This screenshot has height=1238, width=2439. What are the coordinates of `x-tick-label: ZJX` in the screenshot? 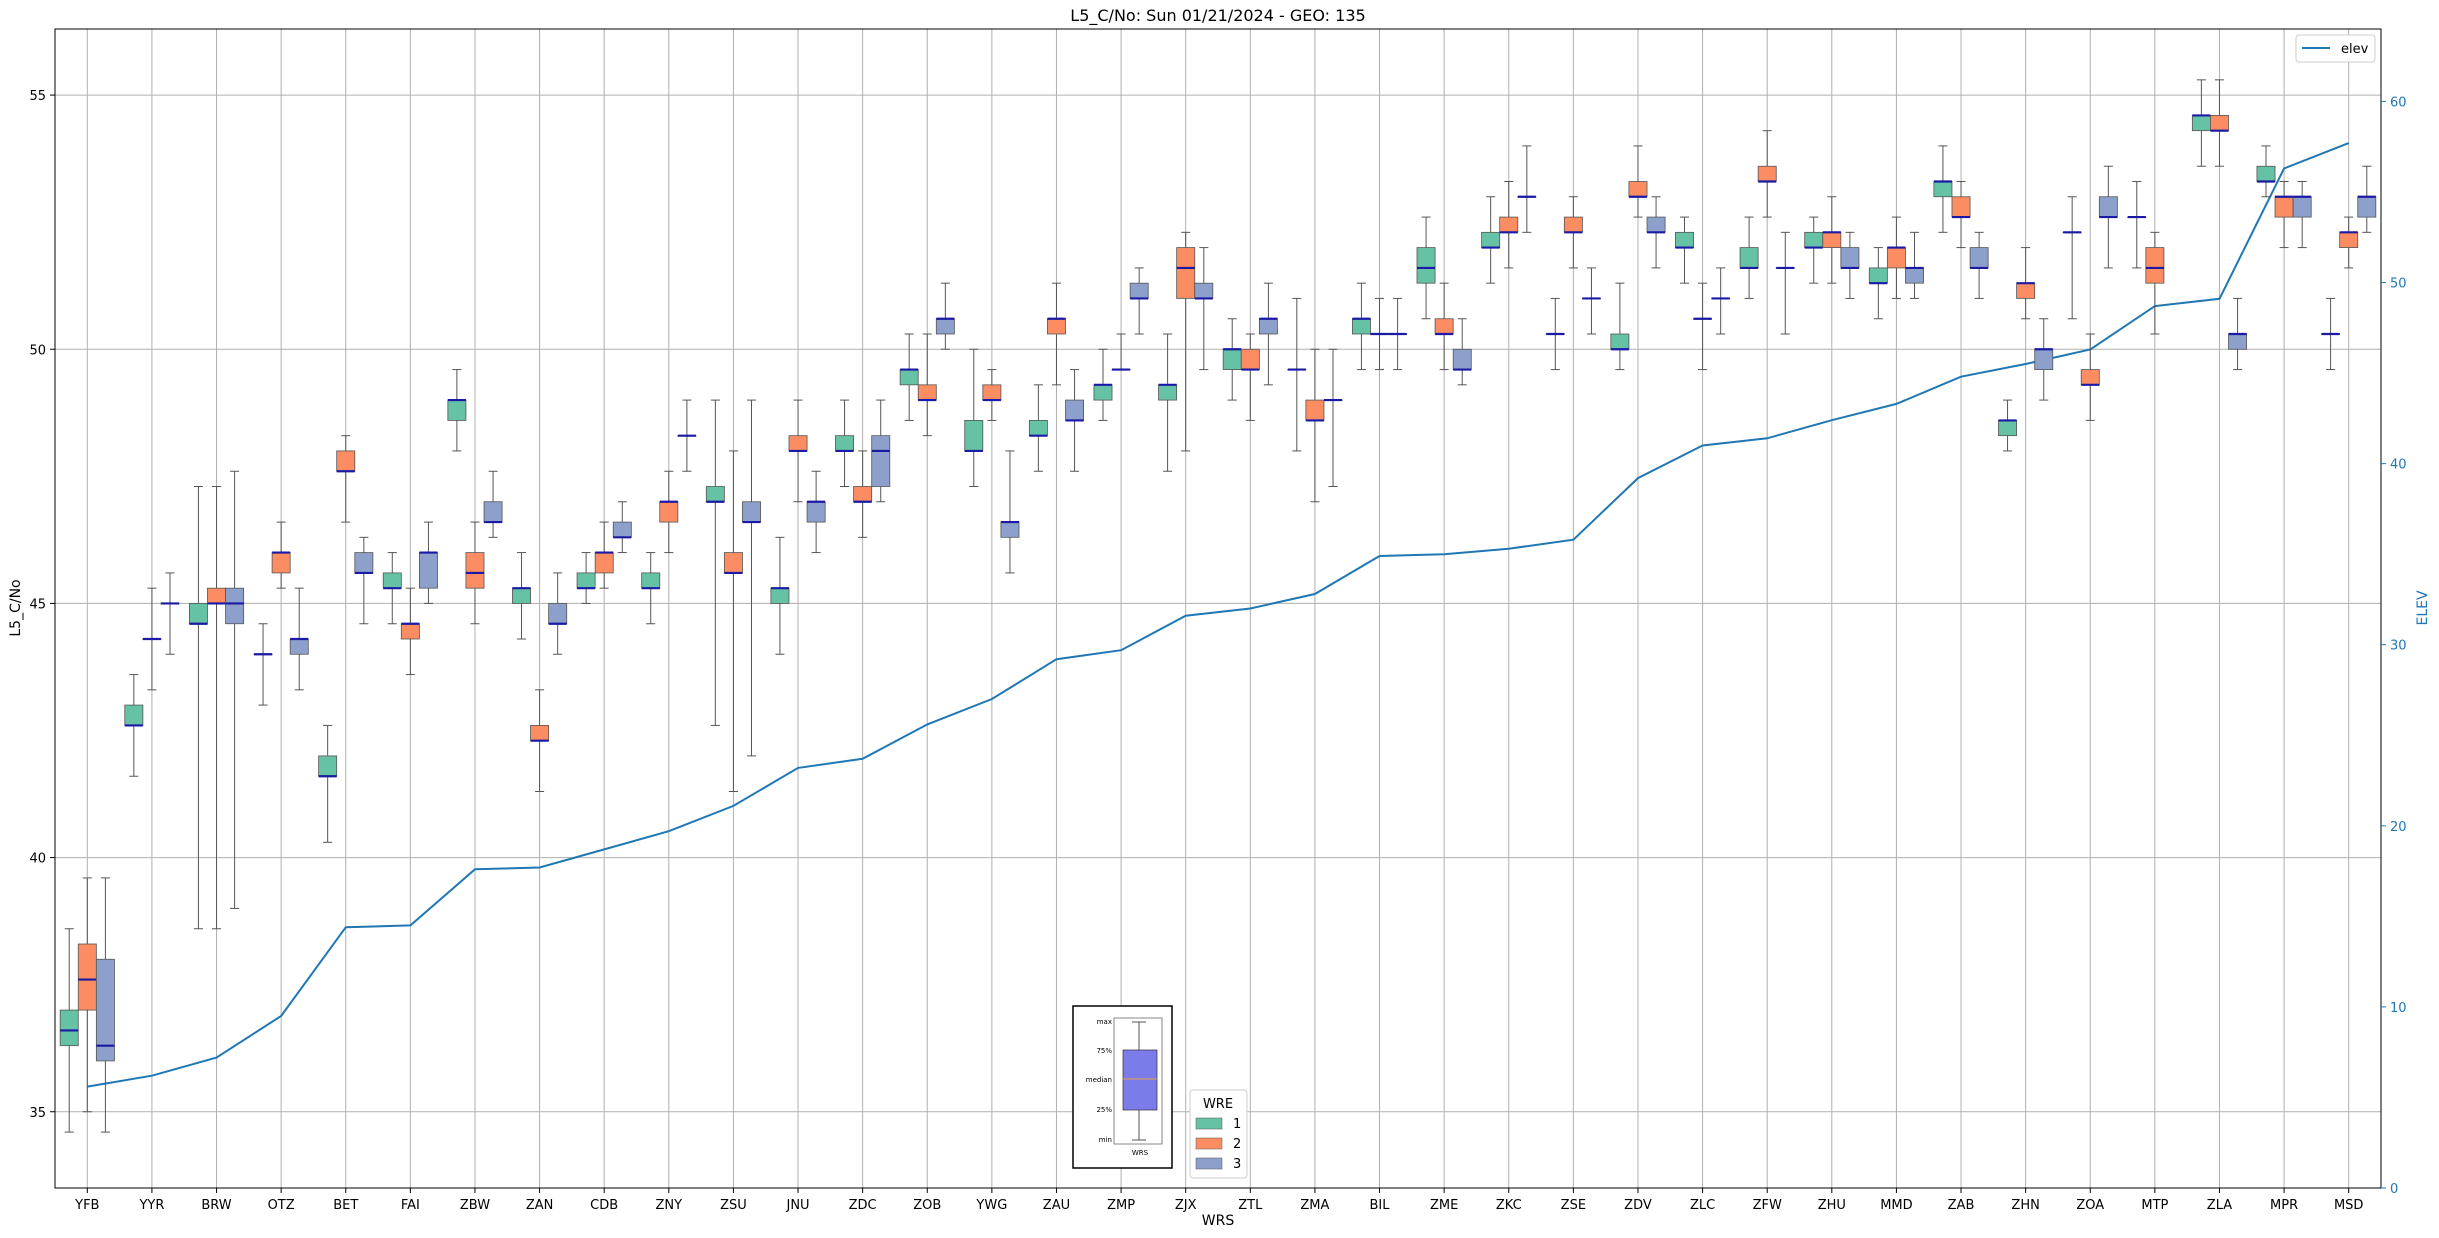 It's located at (1186, 1205).